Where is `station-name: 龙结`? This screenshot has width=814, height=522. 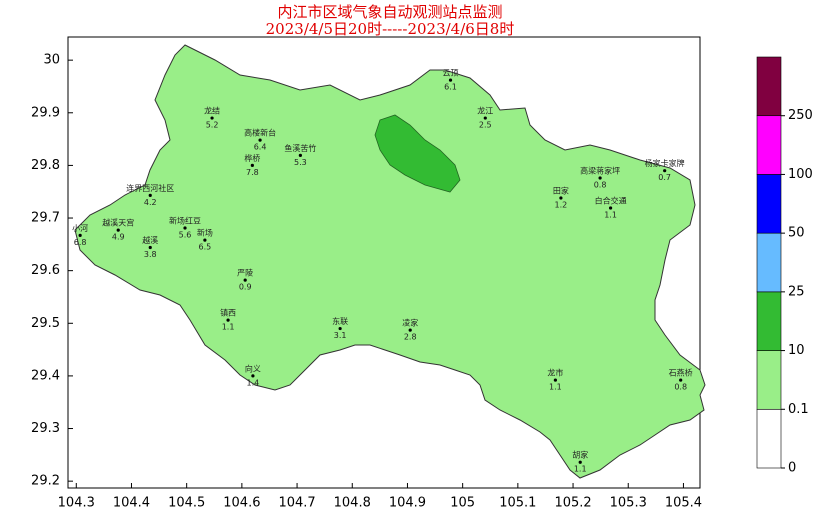
station-name: 龙结 is located at coordinates (212, 111).